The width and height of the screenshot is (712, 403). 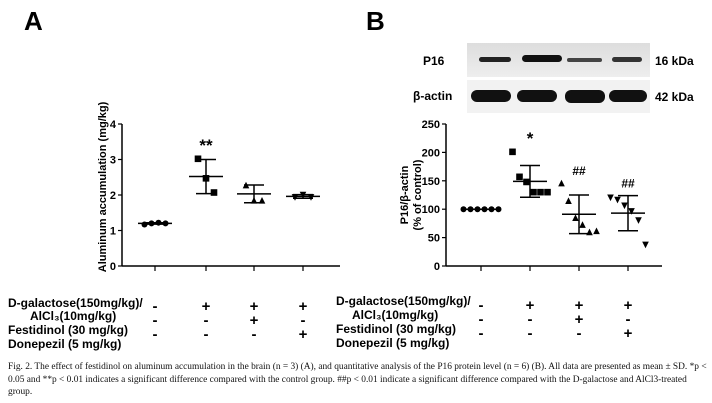 I want to click on y-tick-label: 250, so click(x=431, y=125).